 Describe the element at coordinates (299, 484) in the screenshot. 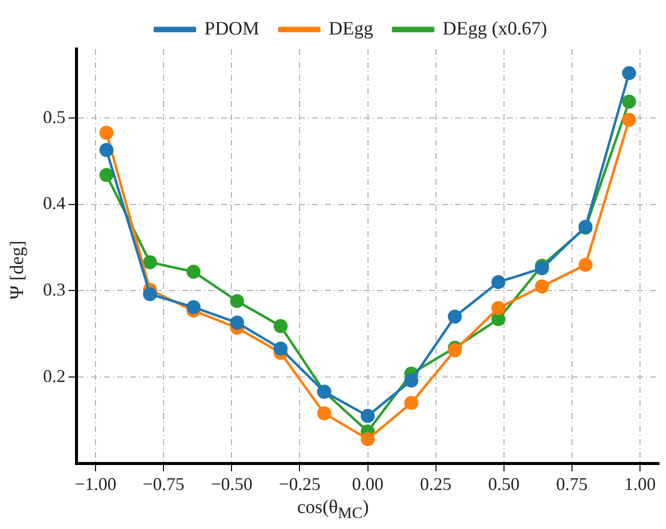

I see `x-tick-label: −0.25` at that location.